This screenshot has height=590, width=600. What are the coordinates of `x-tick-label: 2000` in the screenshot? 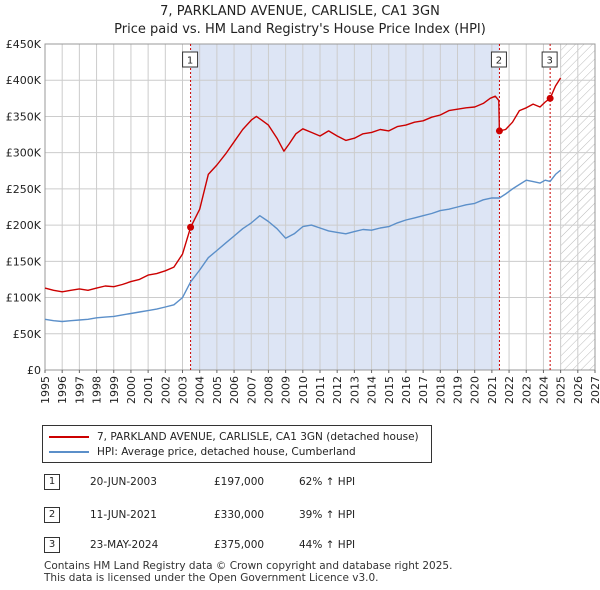 It's located at (131, 390).